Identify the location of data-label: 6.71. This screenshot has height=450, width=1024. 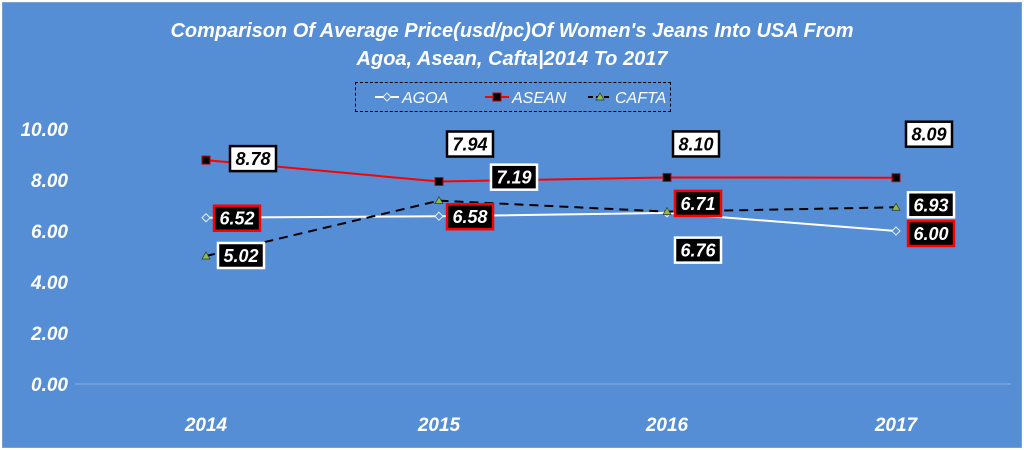
(698, 203).